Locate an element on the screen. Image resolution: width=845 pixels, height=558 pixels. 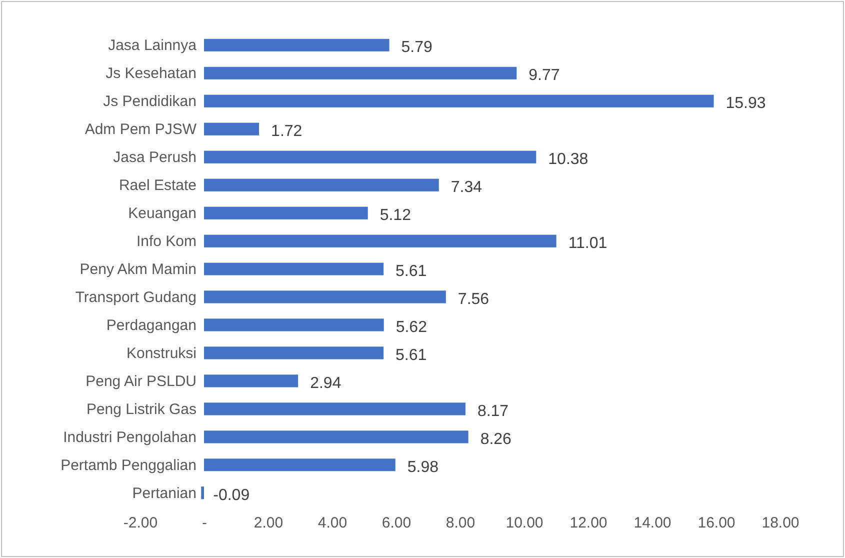
x-tick-label: 2.00 is located at coordinates (269, 523).